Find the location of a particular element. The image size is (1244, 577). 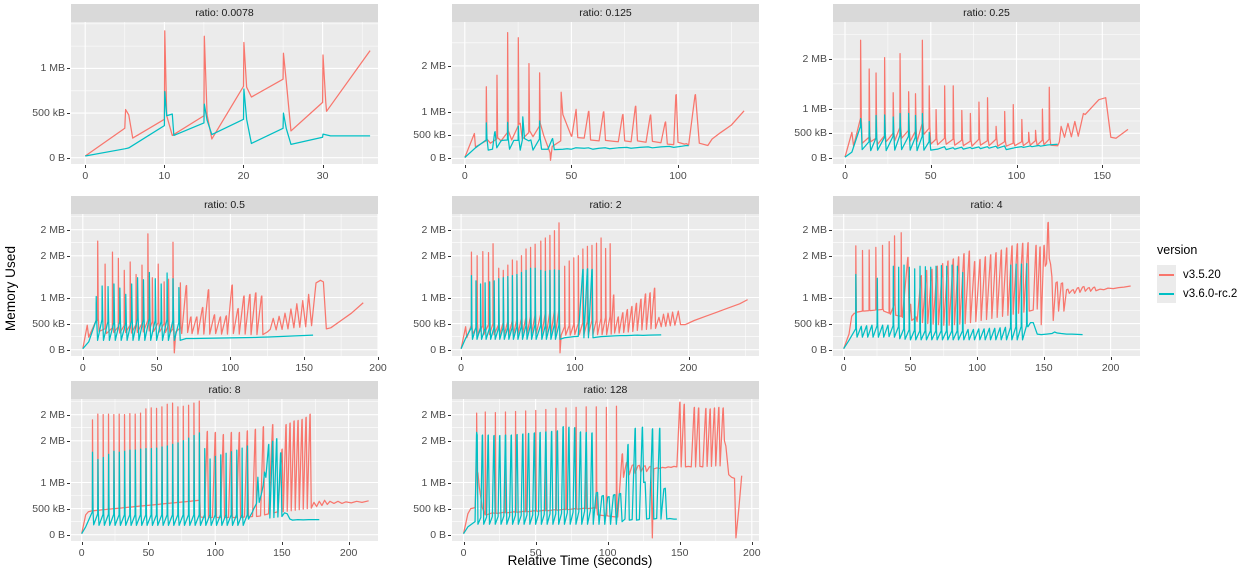

facet-panel: ratio: 0.5 is located at coordinates (224, 287).